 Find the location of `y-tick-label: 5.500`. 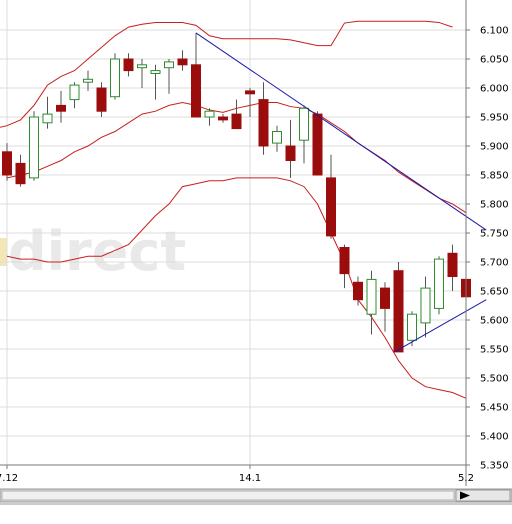

y-tick-label: 5.500 is located at coordinates (494, 379).